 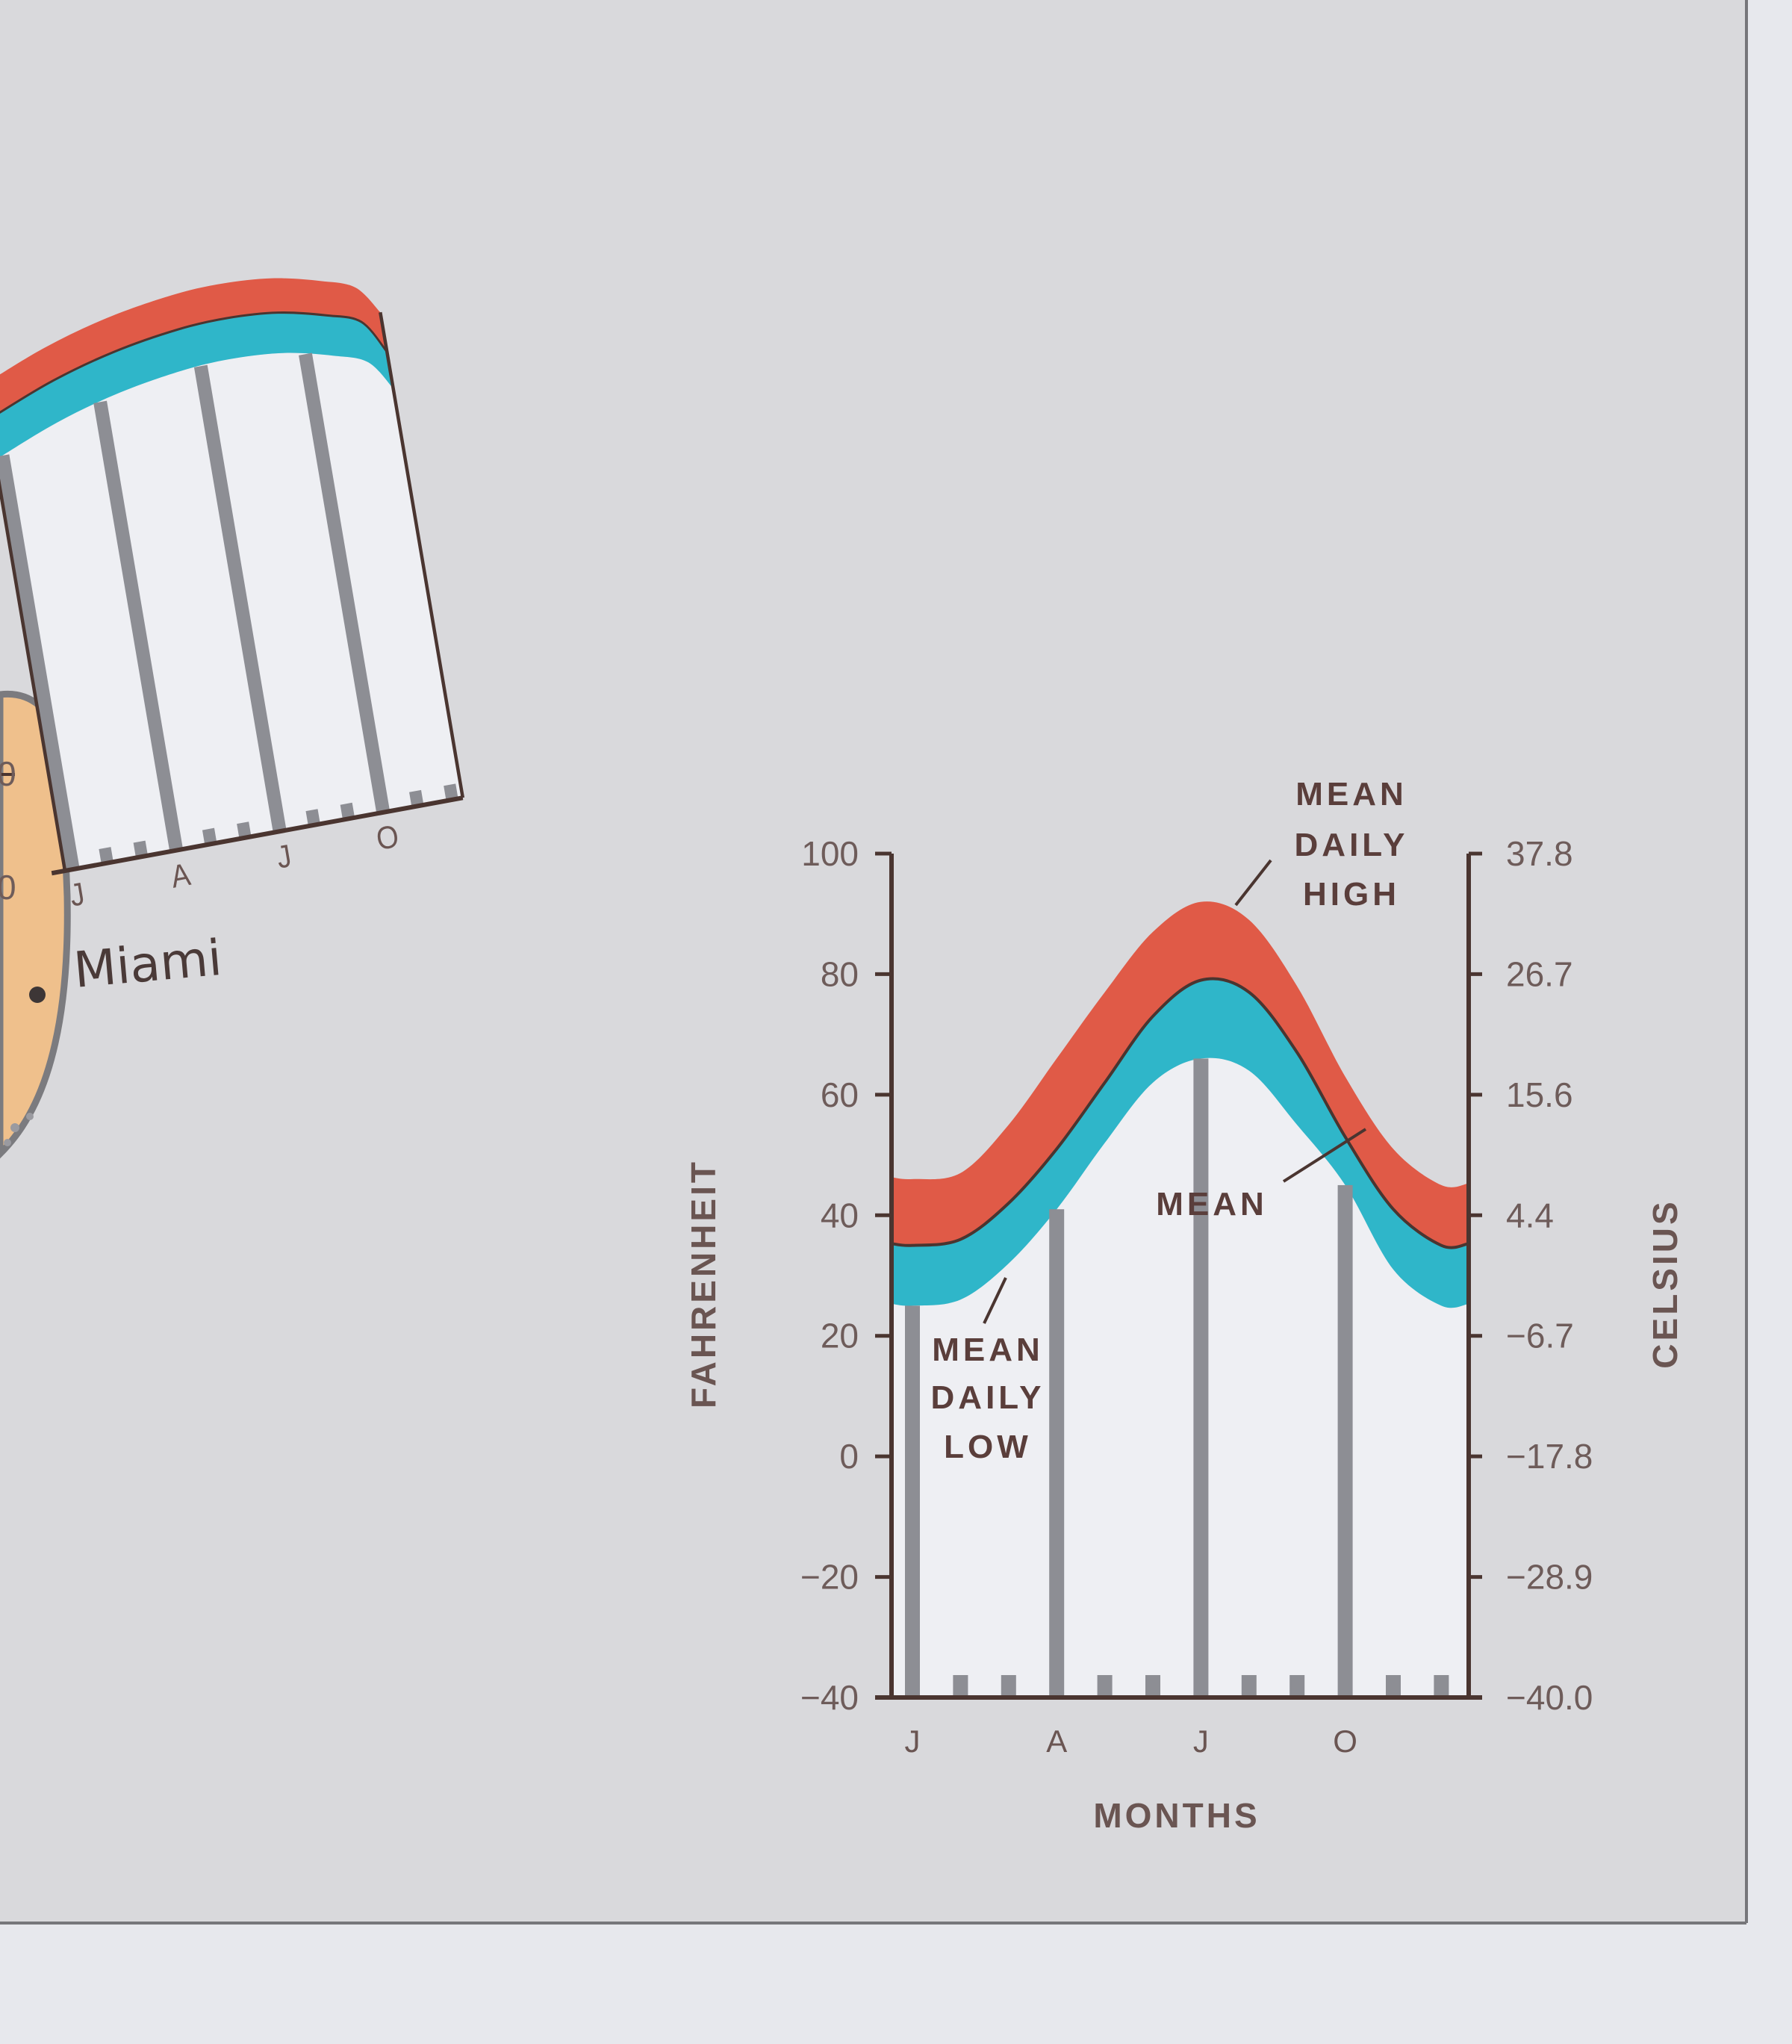 What do you see at coordinates (1105, 1686) in the screenshot?
I see `month-tick-May` at bounding box center [1105, 1686].